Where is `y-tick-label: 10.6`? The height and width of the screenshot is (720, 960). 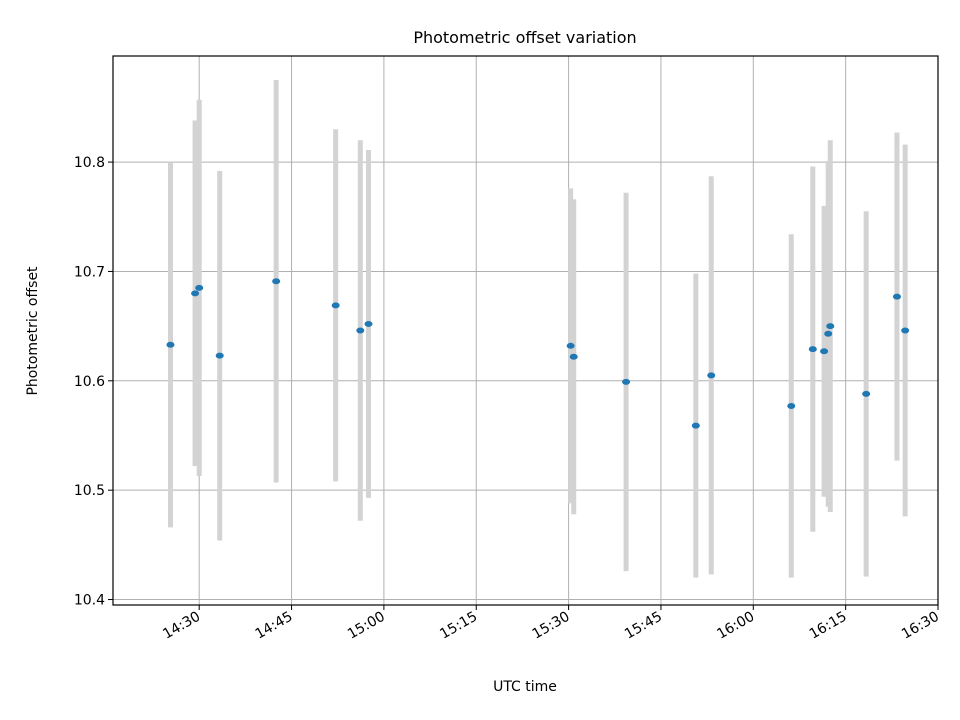 y-tick-label: 10.6 is located at coordinates (89, 382).